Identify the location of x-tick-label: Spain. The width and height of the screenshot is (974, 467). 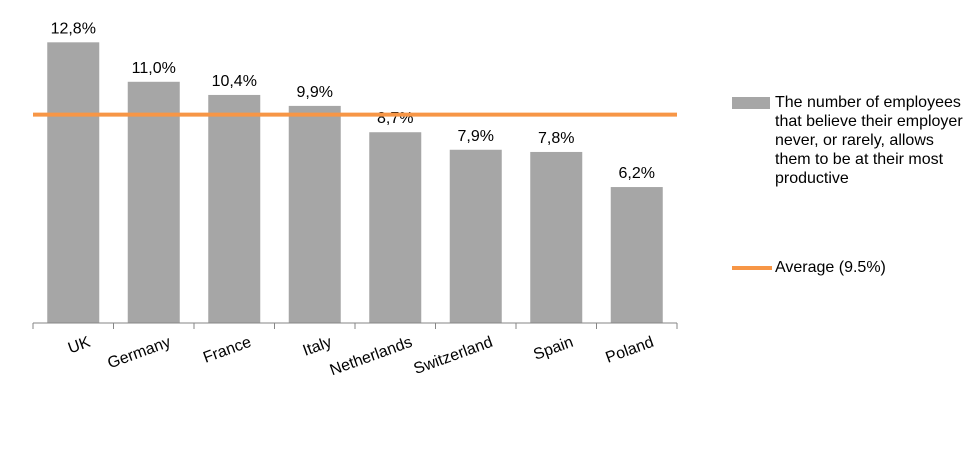
(553, 349).